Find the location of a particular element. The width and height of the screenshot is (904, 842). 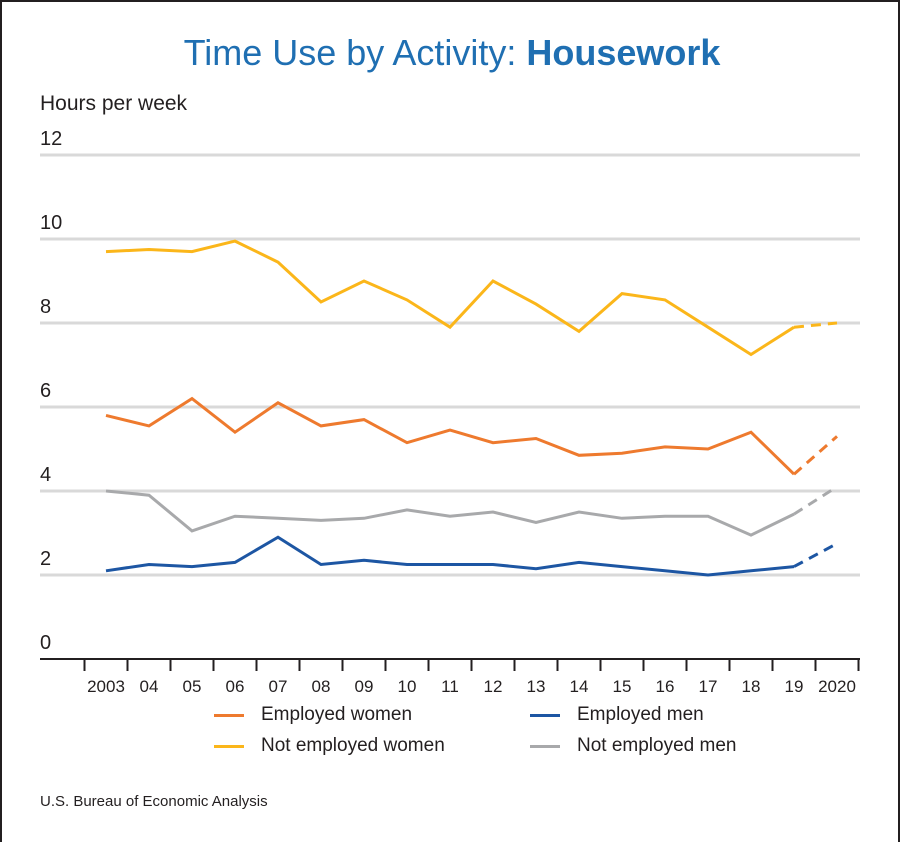

x-tick-label: 12 is located at coordinates (493, 686).